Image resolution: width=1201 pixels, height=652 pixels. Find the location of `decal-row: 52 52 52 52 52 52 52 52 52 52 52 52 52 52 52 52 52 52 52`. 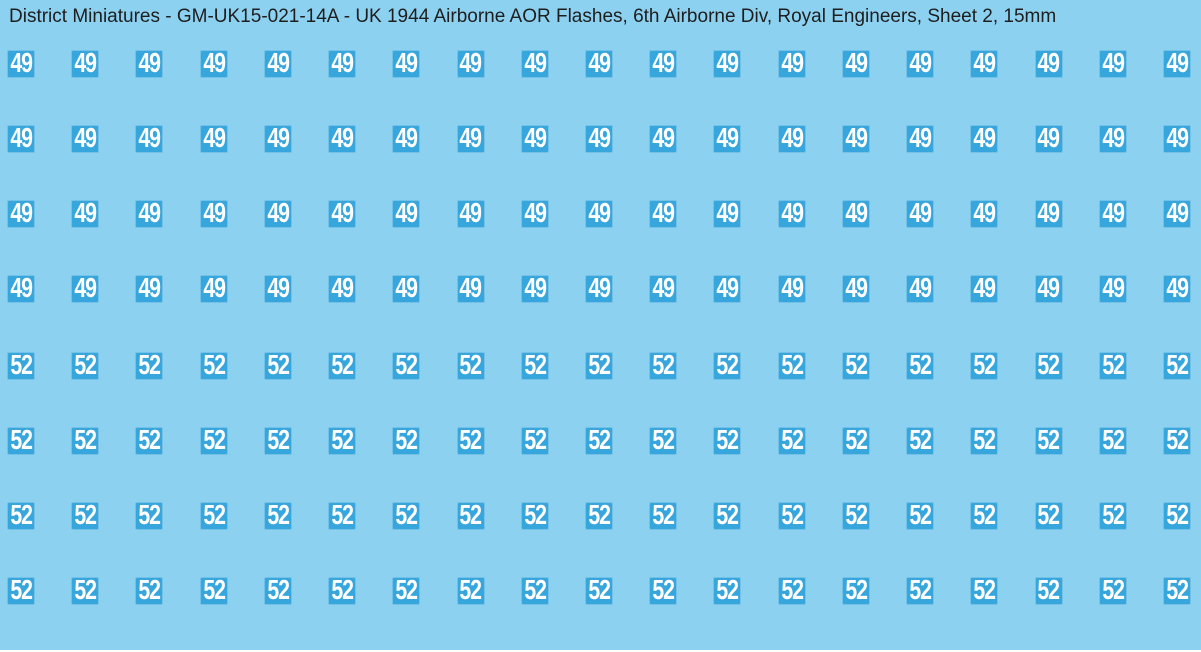

decal-row: 52 52 52 52 52 52 52 52 52 52 52 52 52 52 52 52 52 52 52 is located at coordinates (599, 366).